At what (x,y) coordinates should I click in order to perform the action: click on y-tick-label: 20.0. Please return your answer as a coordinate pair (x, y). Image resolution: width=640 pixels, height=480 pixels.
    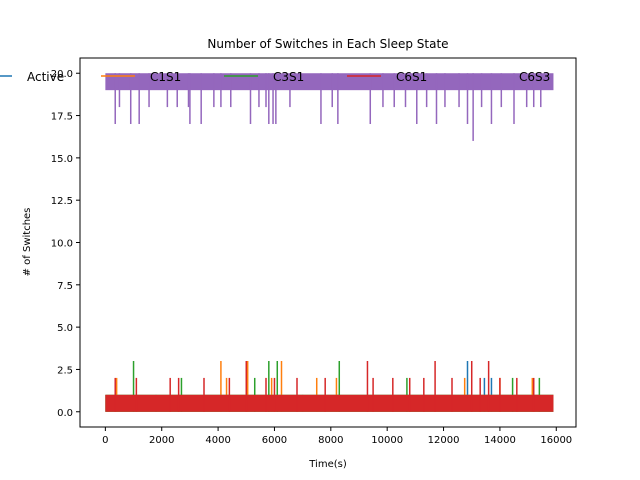
    Looking at the image, I should click on (62, 74).